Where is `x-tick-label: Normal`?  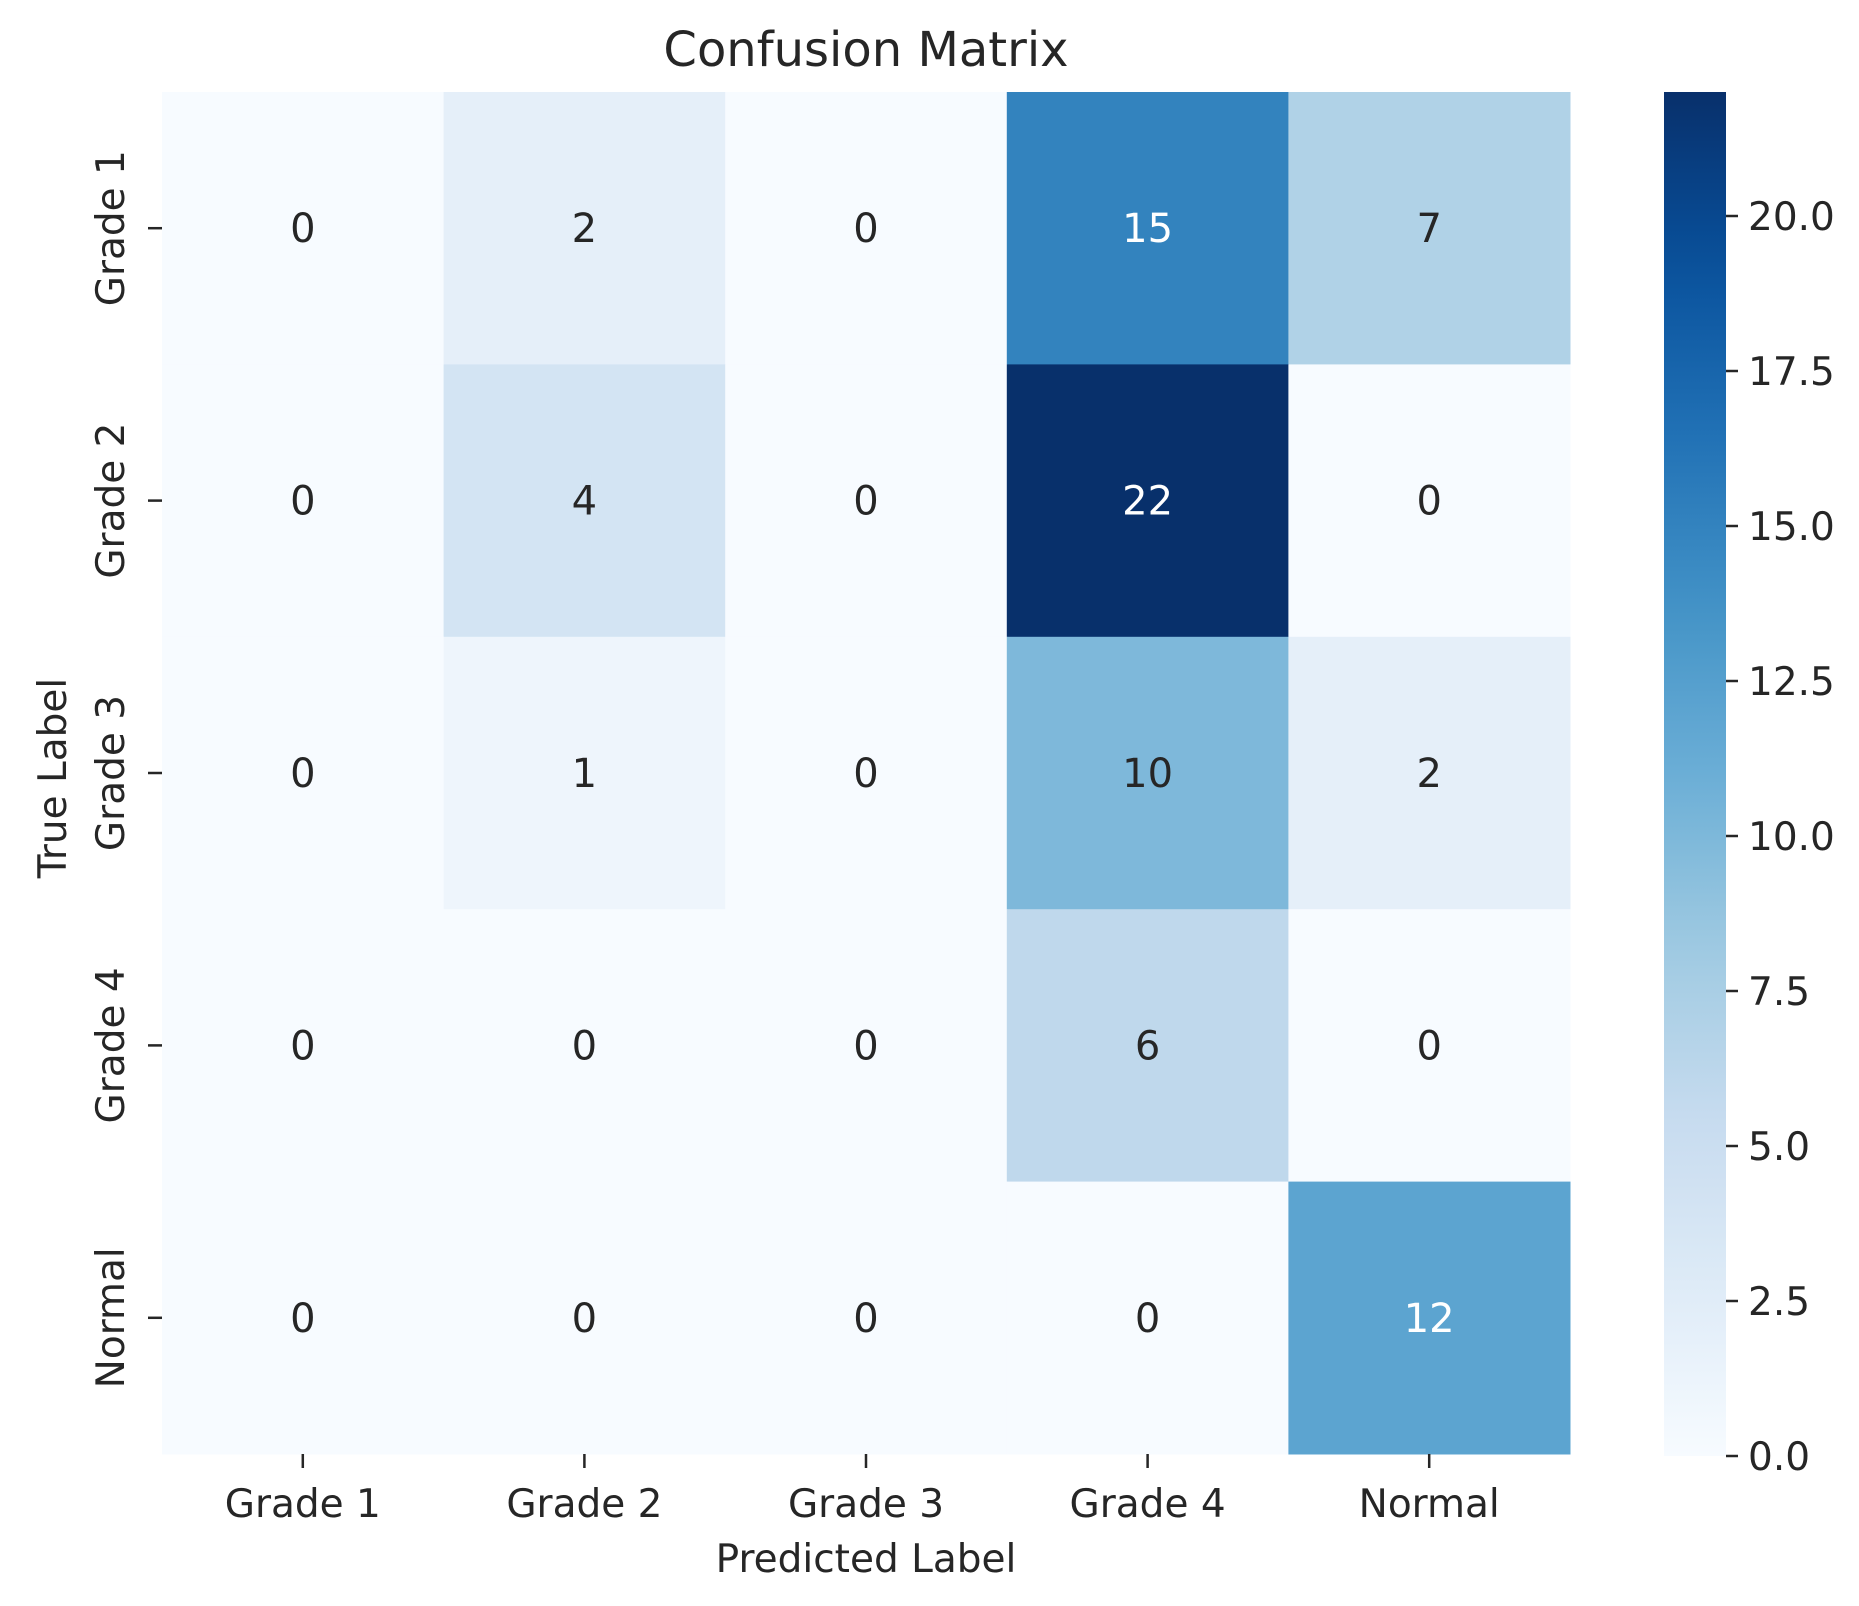 x-tick-label: Normal is located at coordinates (1429, 1504).